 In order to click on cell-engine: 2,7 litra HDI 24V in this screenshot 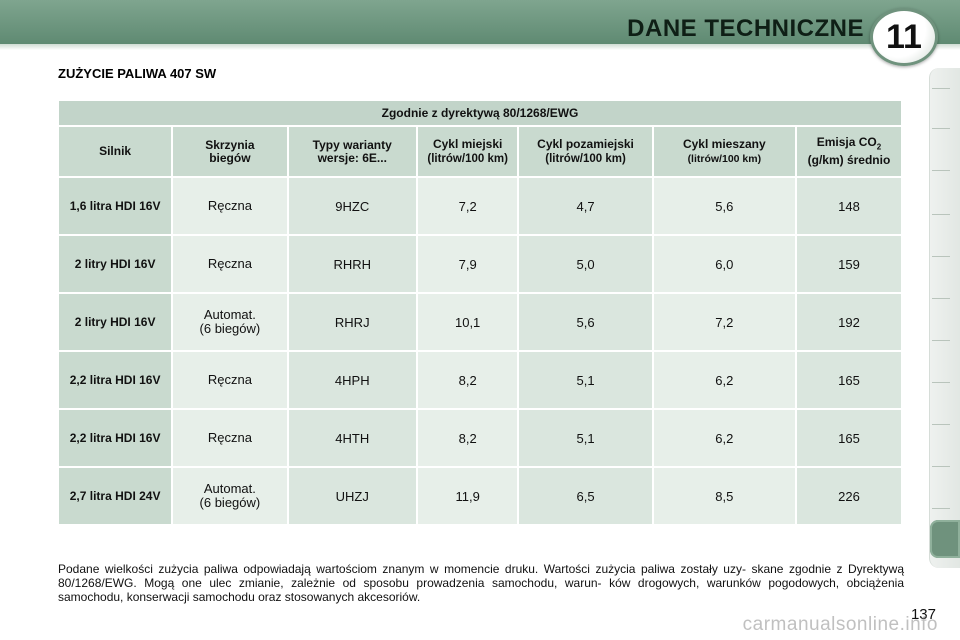, I will do `click(115, 496)`.